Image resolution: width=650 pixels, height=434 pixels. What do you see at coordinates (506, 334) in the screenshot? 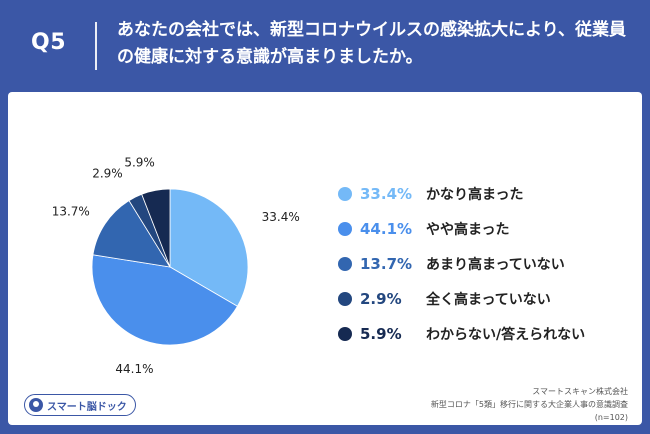
I see `legend-label: わからない/答えられない` at bounding box center [506, 334].